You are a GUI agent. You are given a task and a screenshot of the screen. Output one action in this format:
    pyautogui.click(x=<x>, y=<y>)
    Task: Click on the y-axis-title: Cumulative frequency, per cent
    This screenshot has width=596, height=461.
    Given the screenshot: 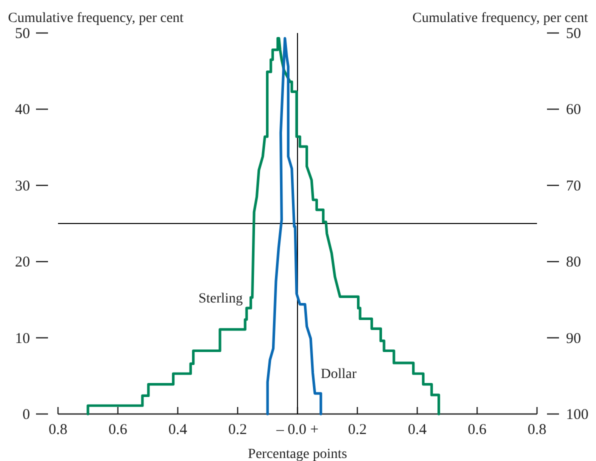 What is the action you would take?
    pyautogui.click(x=96, y=18)
    